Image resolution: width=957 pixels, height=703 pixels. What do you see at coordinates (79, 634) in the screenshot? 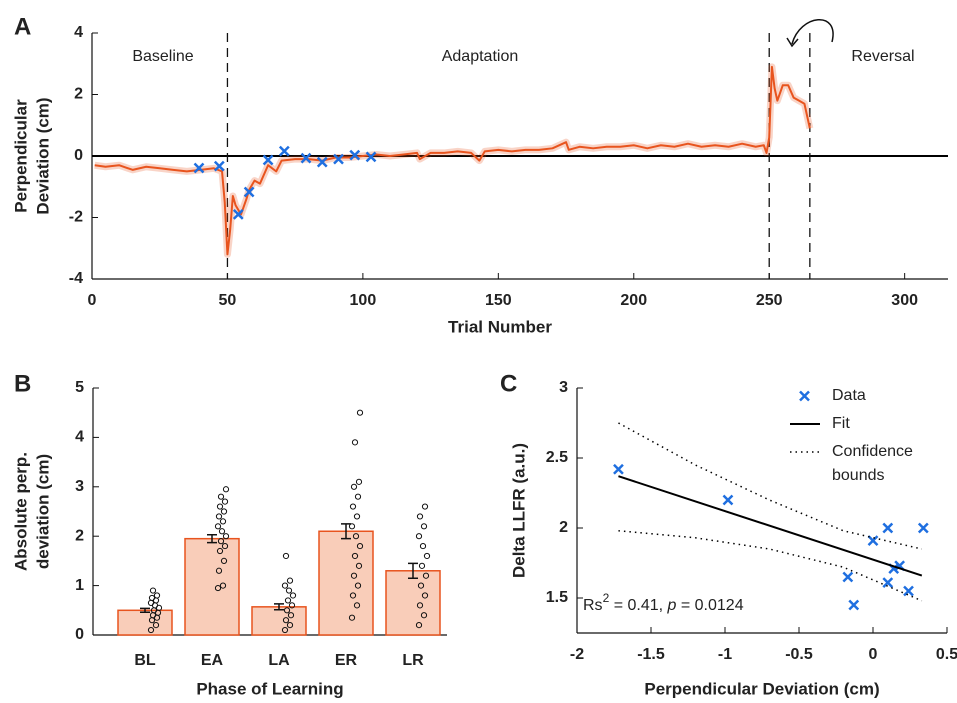
I see `y-tick-label: 0` at bounding box center [79, 634].